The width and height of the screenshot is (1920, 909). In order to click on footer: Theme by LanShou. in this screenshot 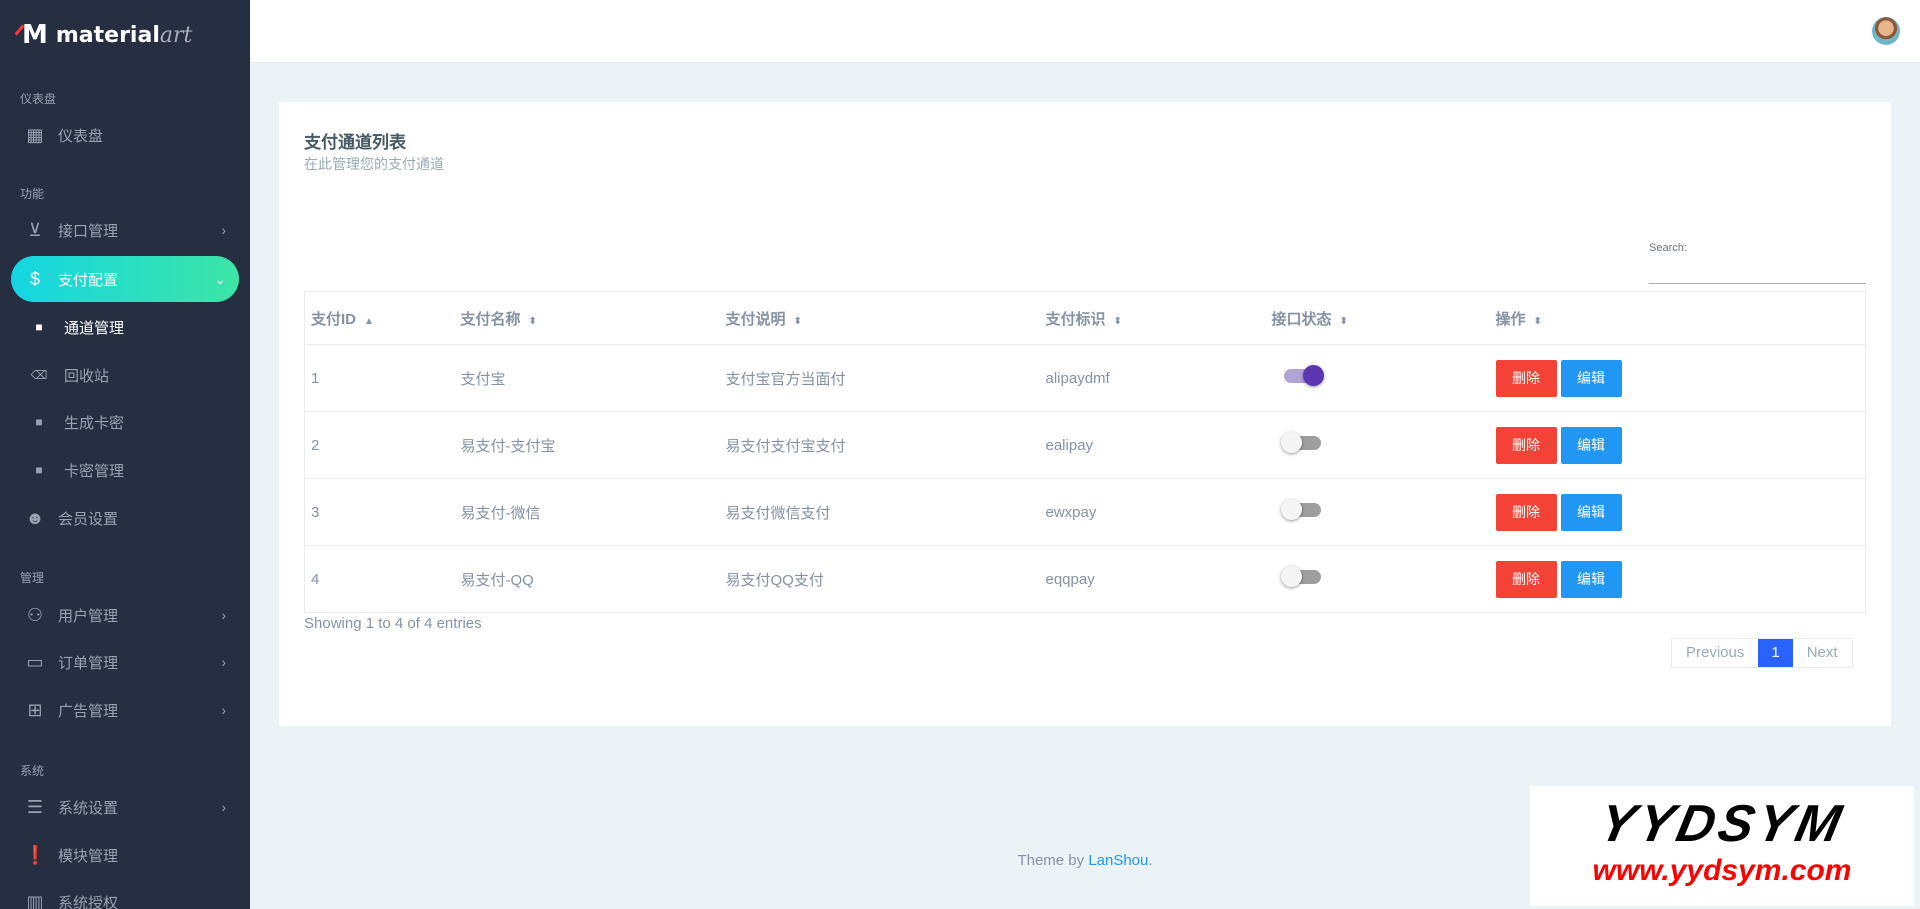, I will do `click(1085, 860)`.